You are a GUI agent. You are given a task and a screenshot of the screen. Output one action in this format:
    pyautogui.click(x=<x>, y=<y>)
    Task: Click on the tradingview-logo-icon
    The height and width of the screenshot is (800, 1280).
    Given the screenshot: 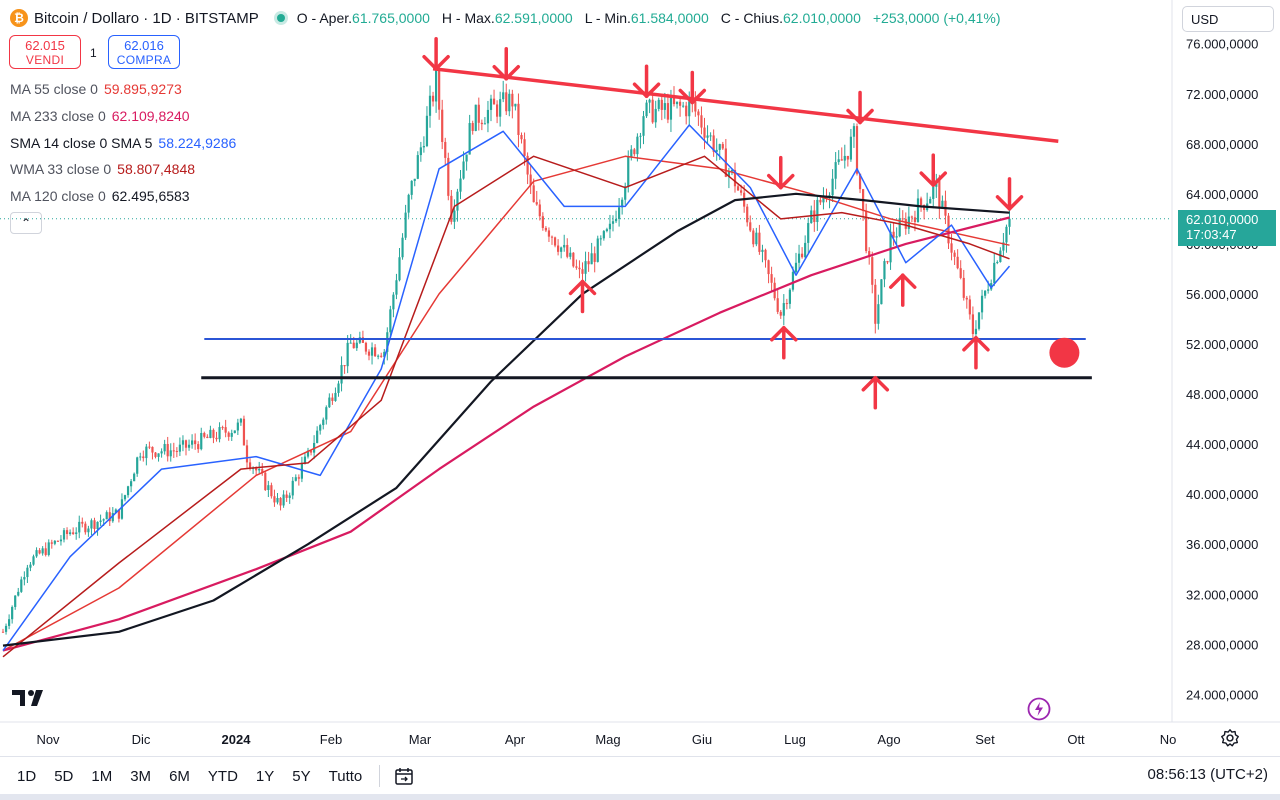 What is the action you would take?
    pyautogui.click(x=30, y=698)
    